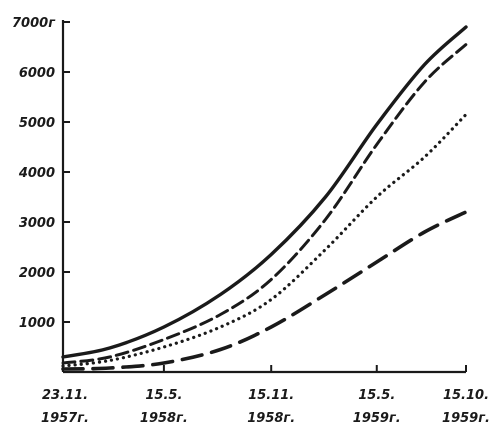 Image resolution: width=500 pixels, height=426 pixels. What do you see at coordinates (271, 395) in the screenshot?
I see `x-tick-label-date: 15.11.` at bounding box center [271, 395].